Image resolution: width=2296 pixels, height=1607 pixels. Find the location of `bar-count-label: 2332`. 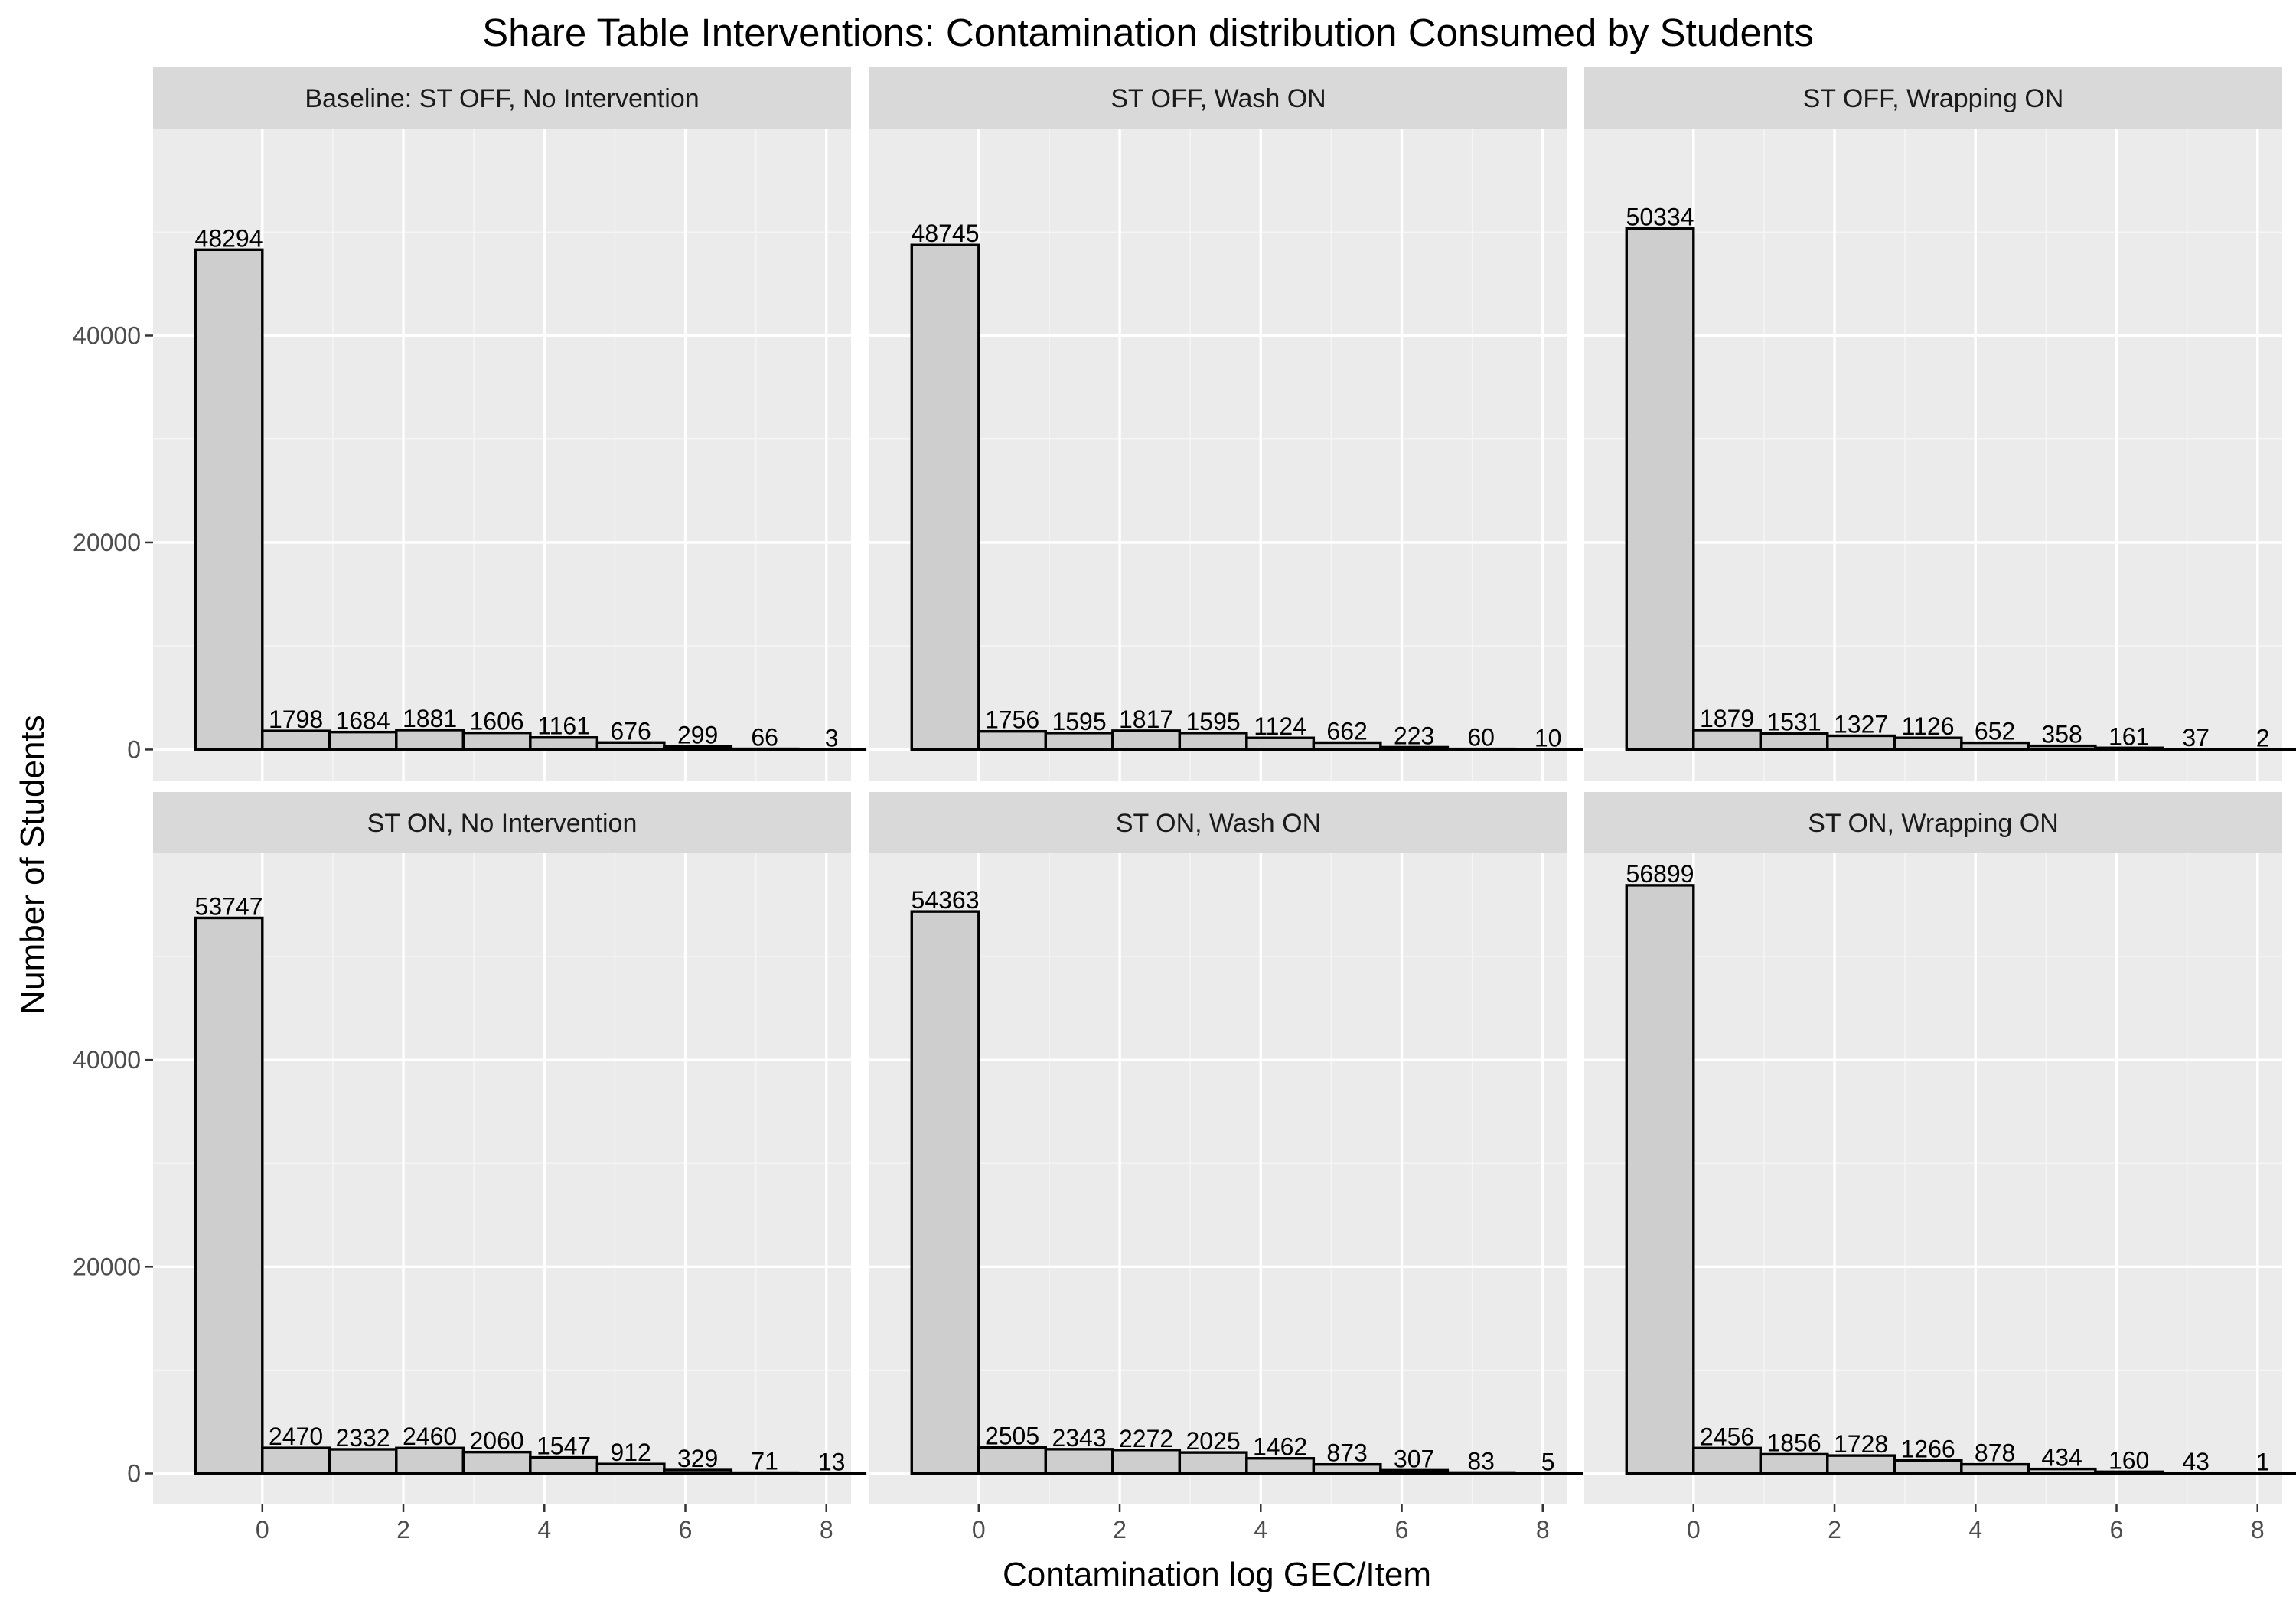

bar-count-label: 2332 is located at coordinates (362, 1438).